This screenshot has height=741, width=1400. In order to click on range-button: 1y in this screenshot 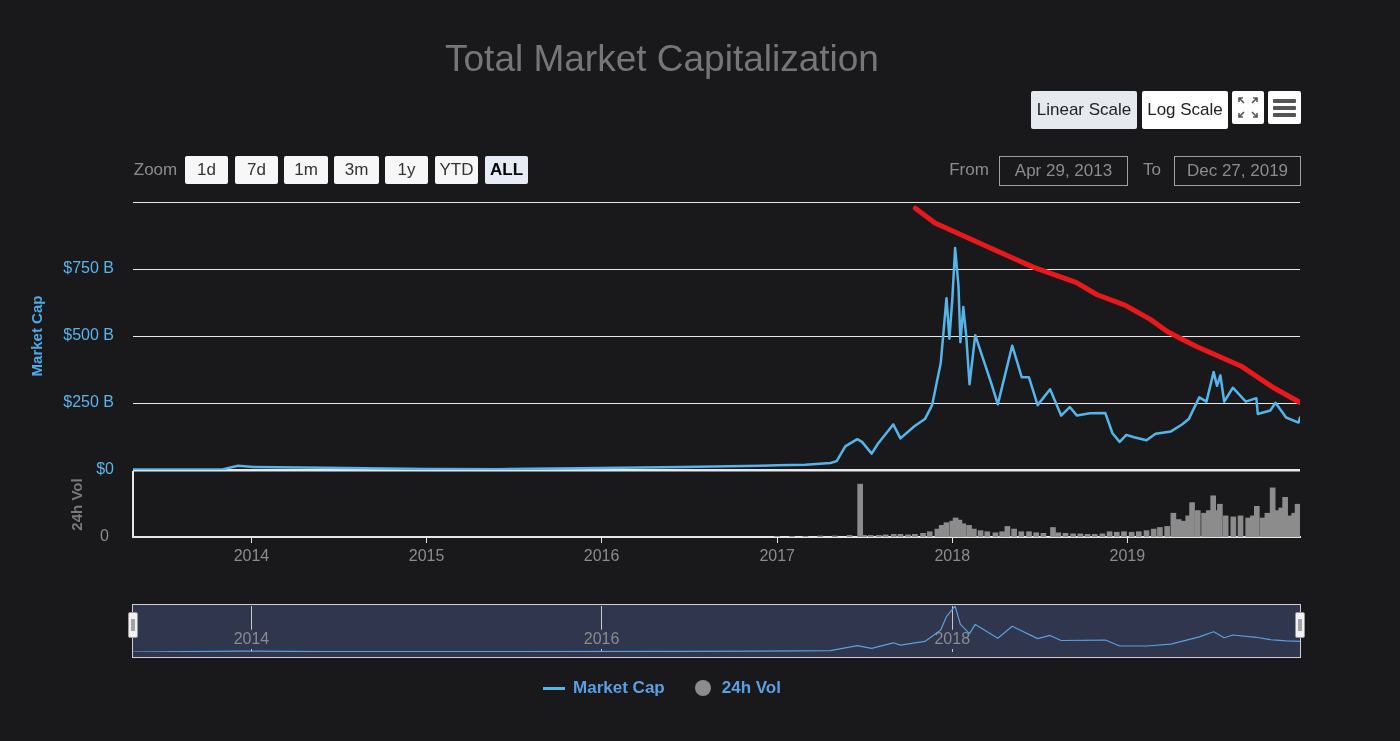, I will do `click(406, 170)`.